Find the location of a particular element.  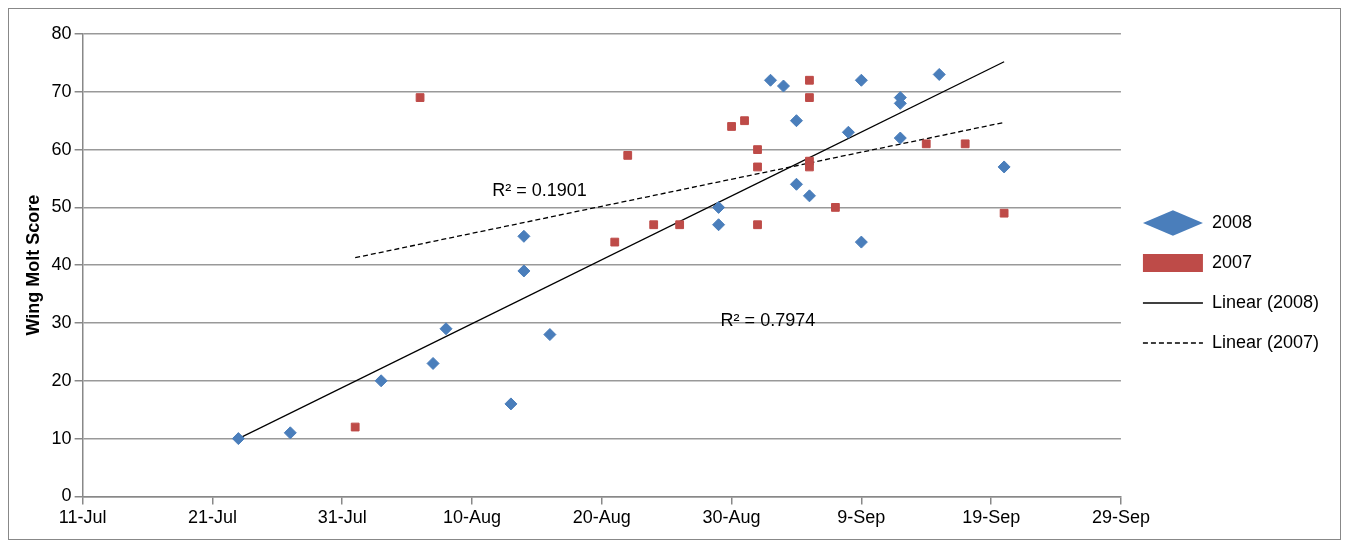

y-tick-label: 70 is located at coordinates (61, 90).